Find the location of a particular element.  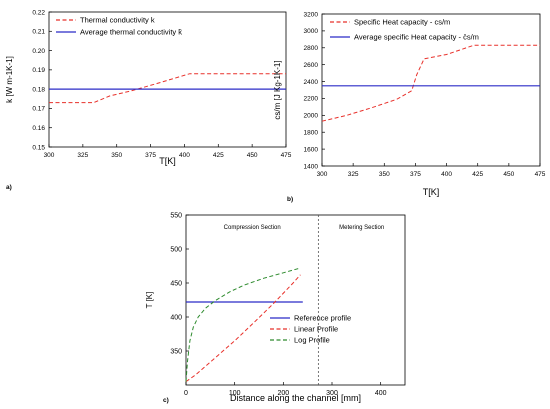

y-tick-label: 2000 is located at coordinates (311, 116).